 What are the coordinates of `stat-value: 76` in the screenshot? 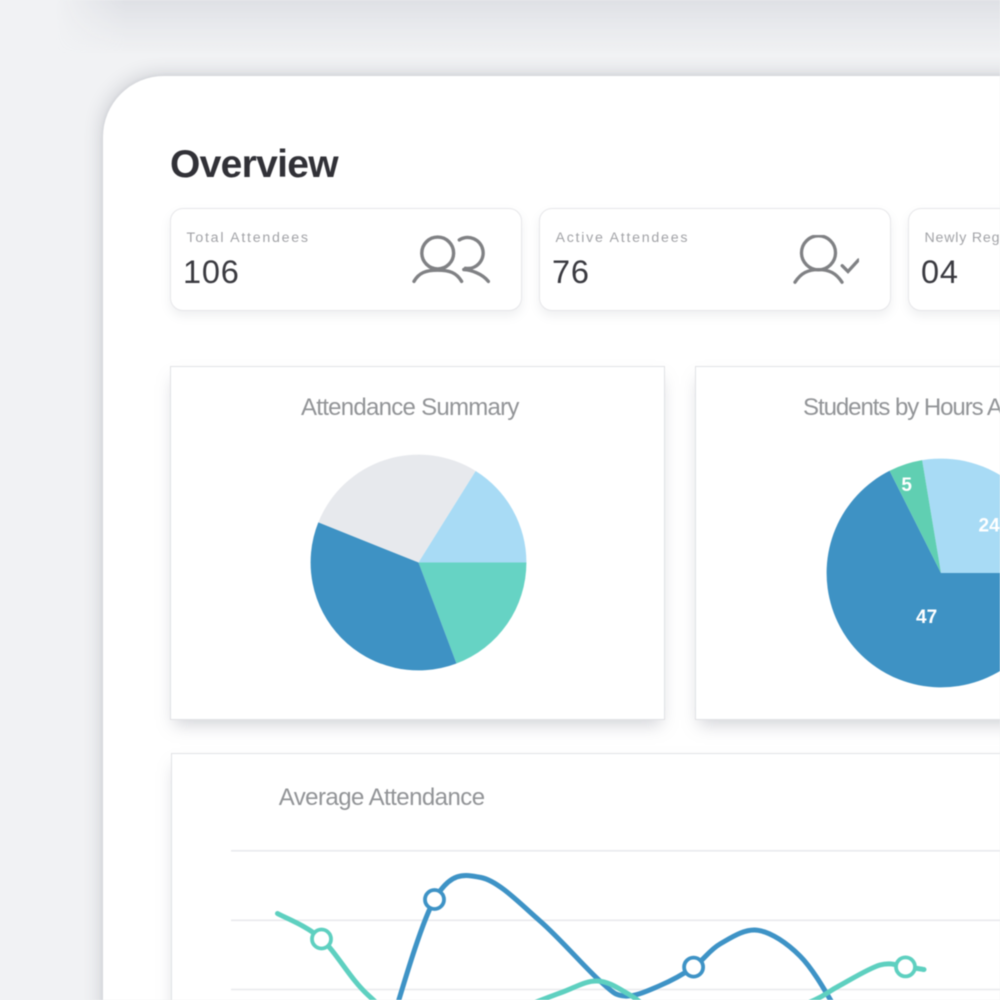 It's located at (571, 271).